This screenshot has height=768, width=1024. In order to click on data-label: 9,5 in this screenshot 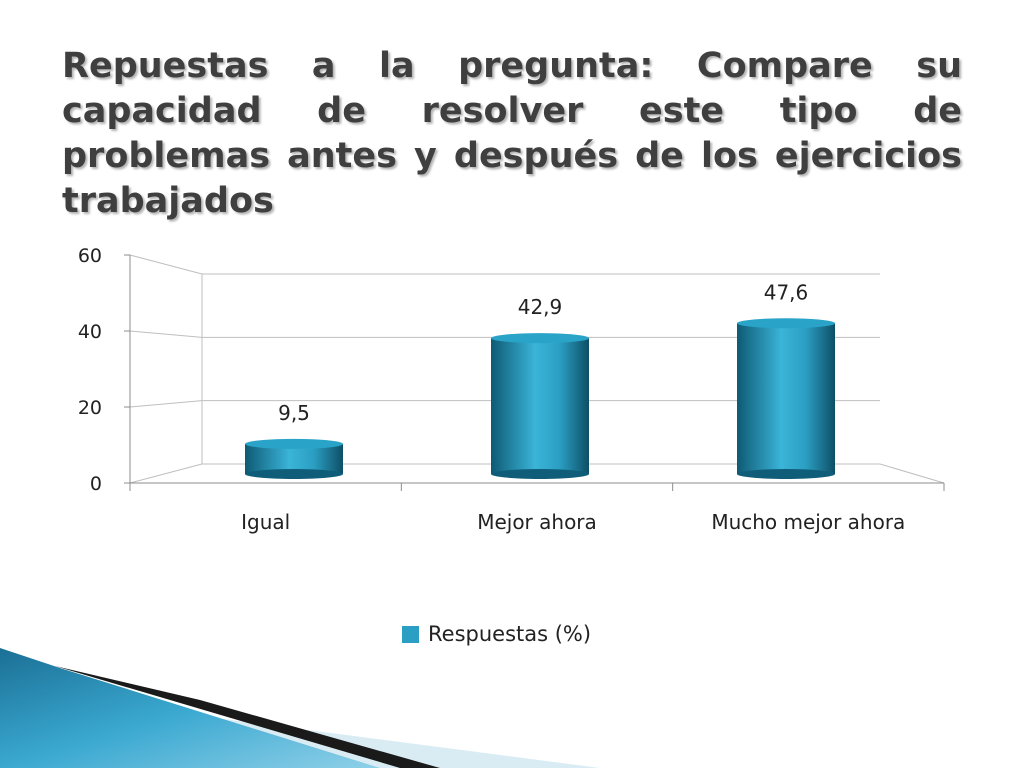, I will do `click(294, 413)`.